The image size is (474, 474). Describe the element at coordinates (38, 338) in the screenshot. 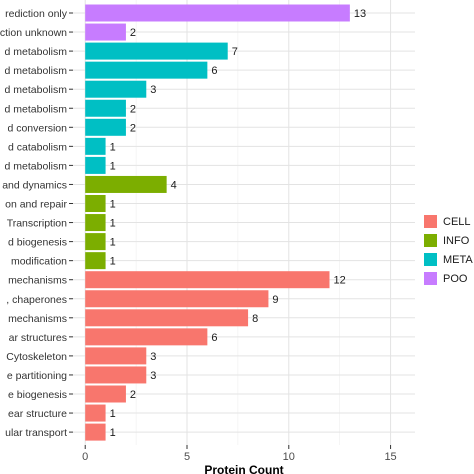

I see `y-tick-label: ar structures` at that location.